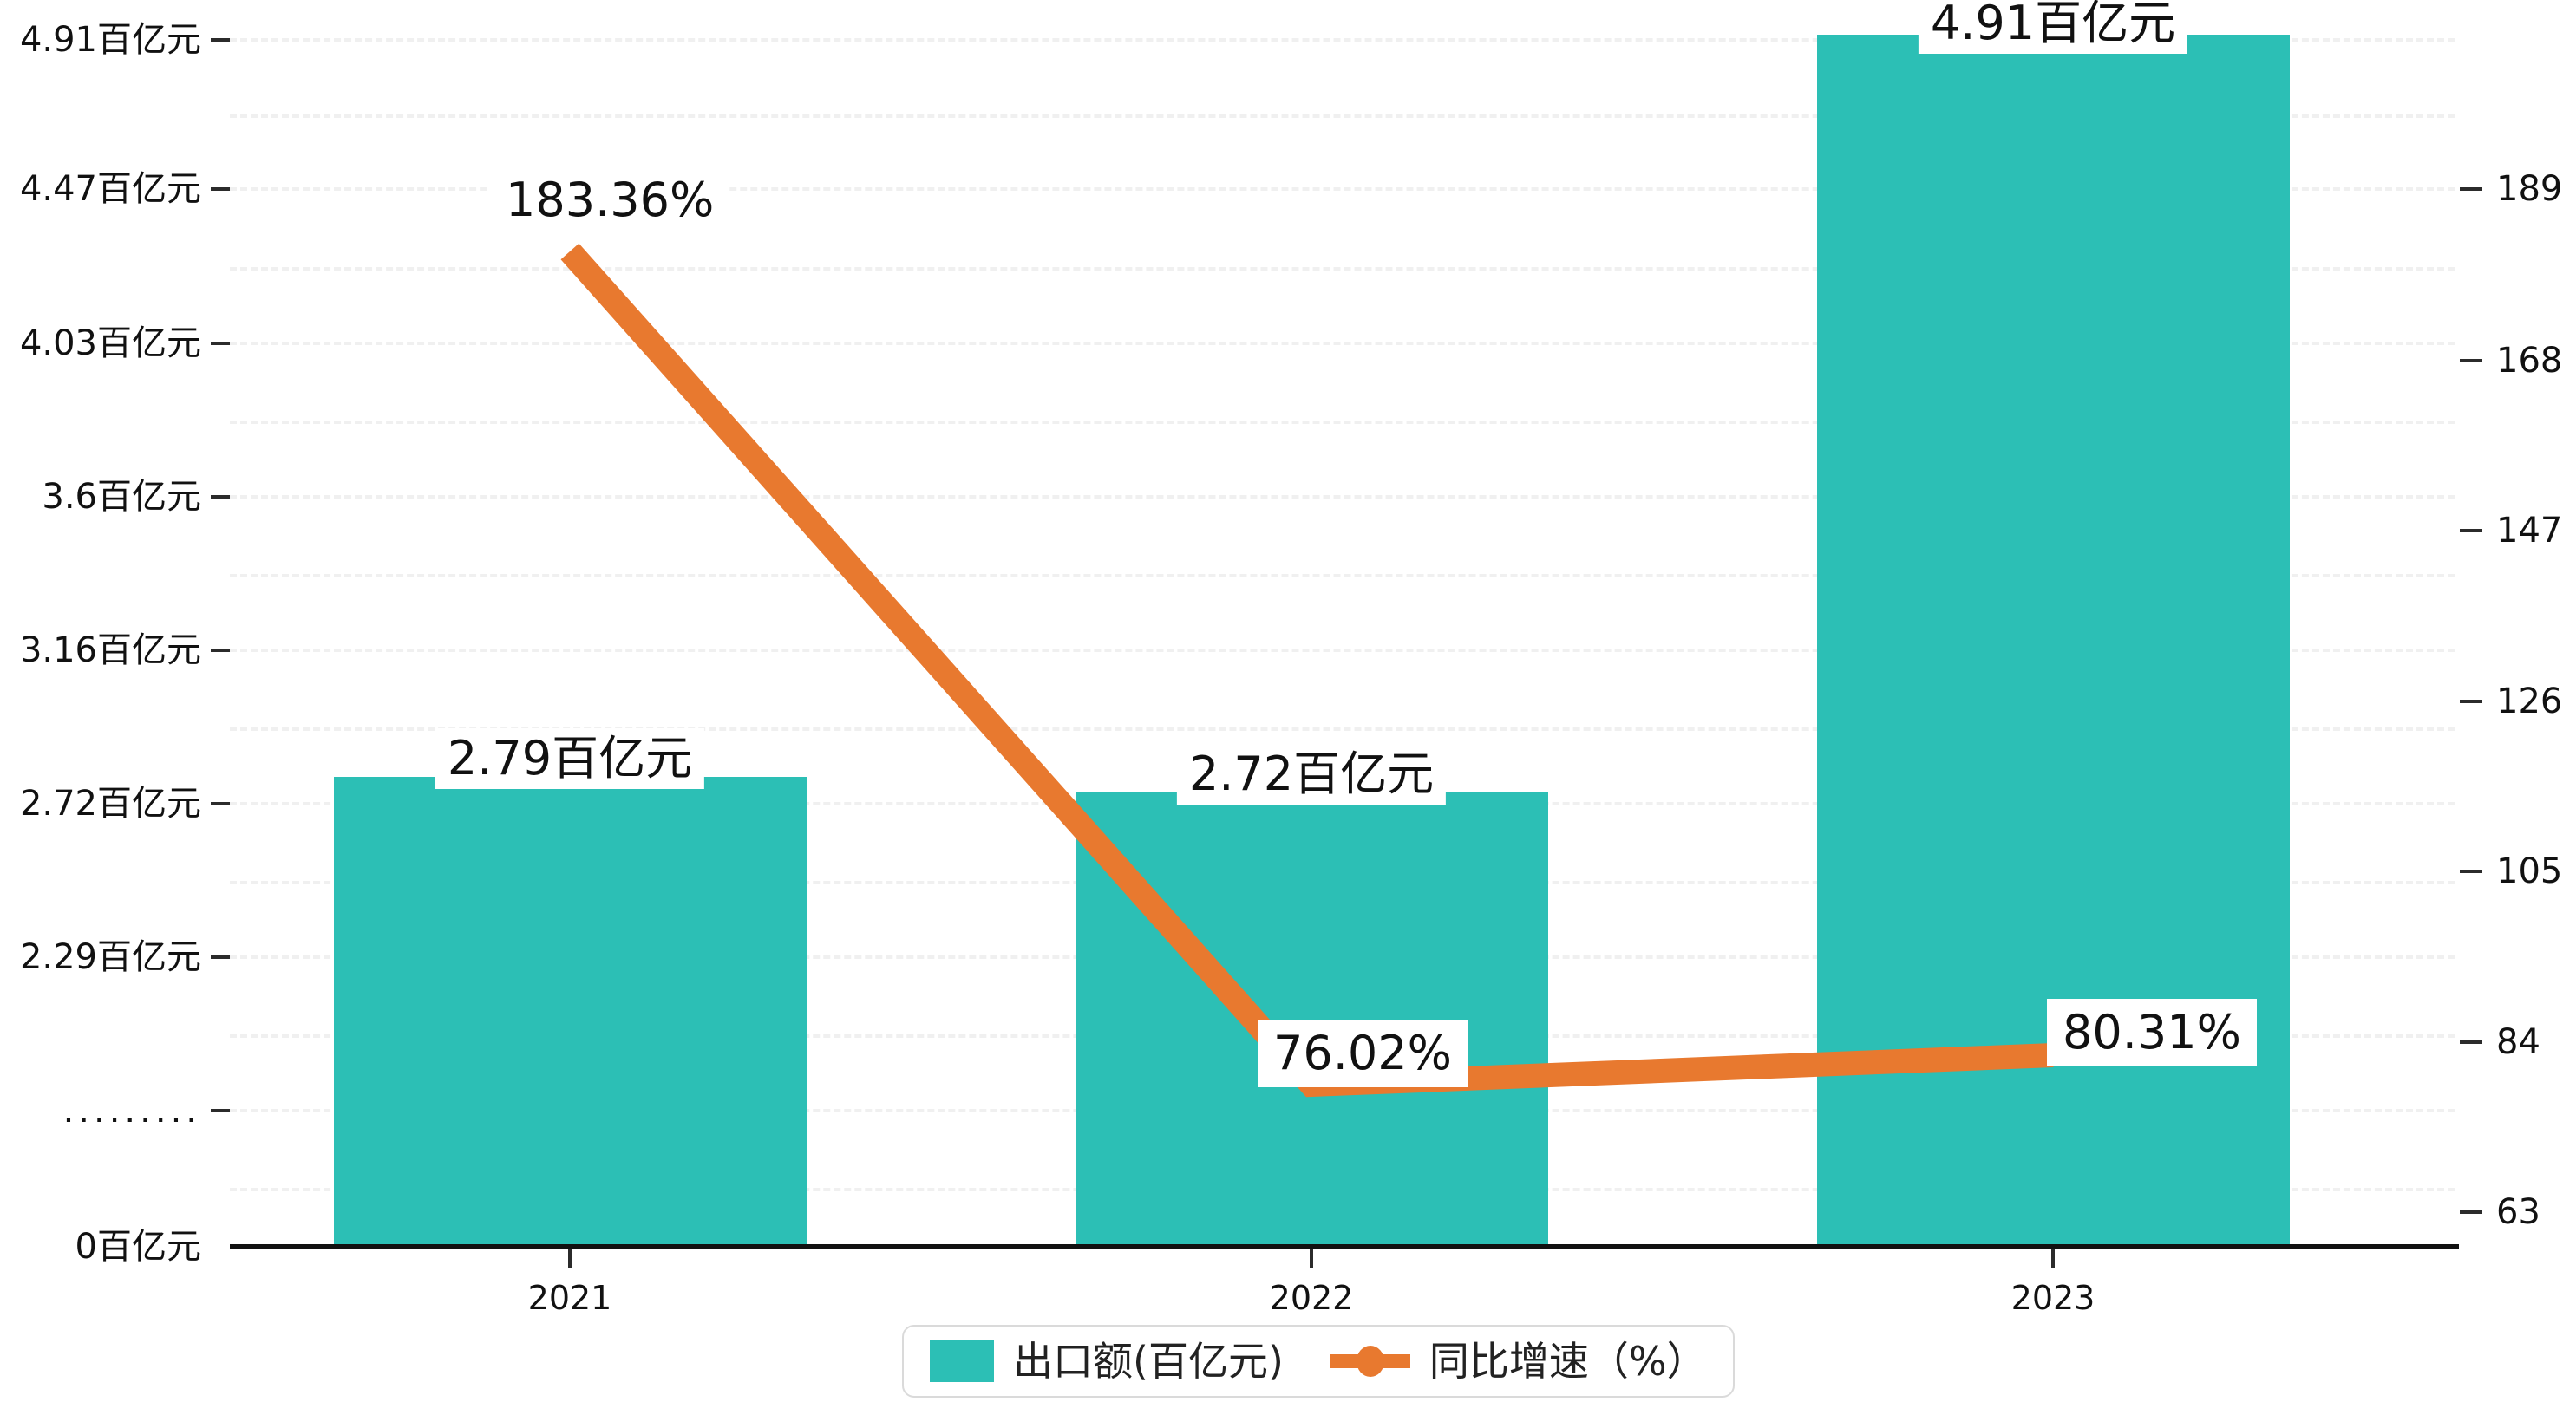 This screenshot has height=1415, width=2576. What do you see at coordinates (110, 189) in the screenshot?
I see `y-left-axis-label: 4.47百亿元` at bounding box center [110, 189].